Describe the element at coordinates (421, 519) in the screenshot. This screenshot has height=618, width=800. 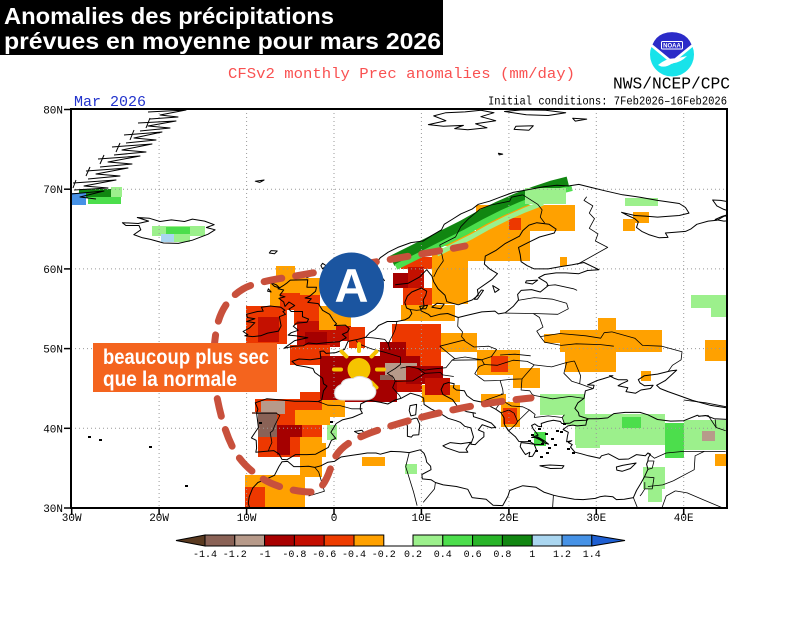
I see `svg-text: 10E` at that location.